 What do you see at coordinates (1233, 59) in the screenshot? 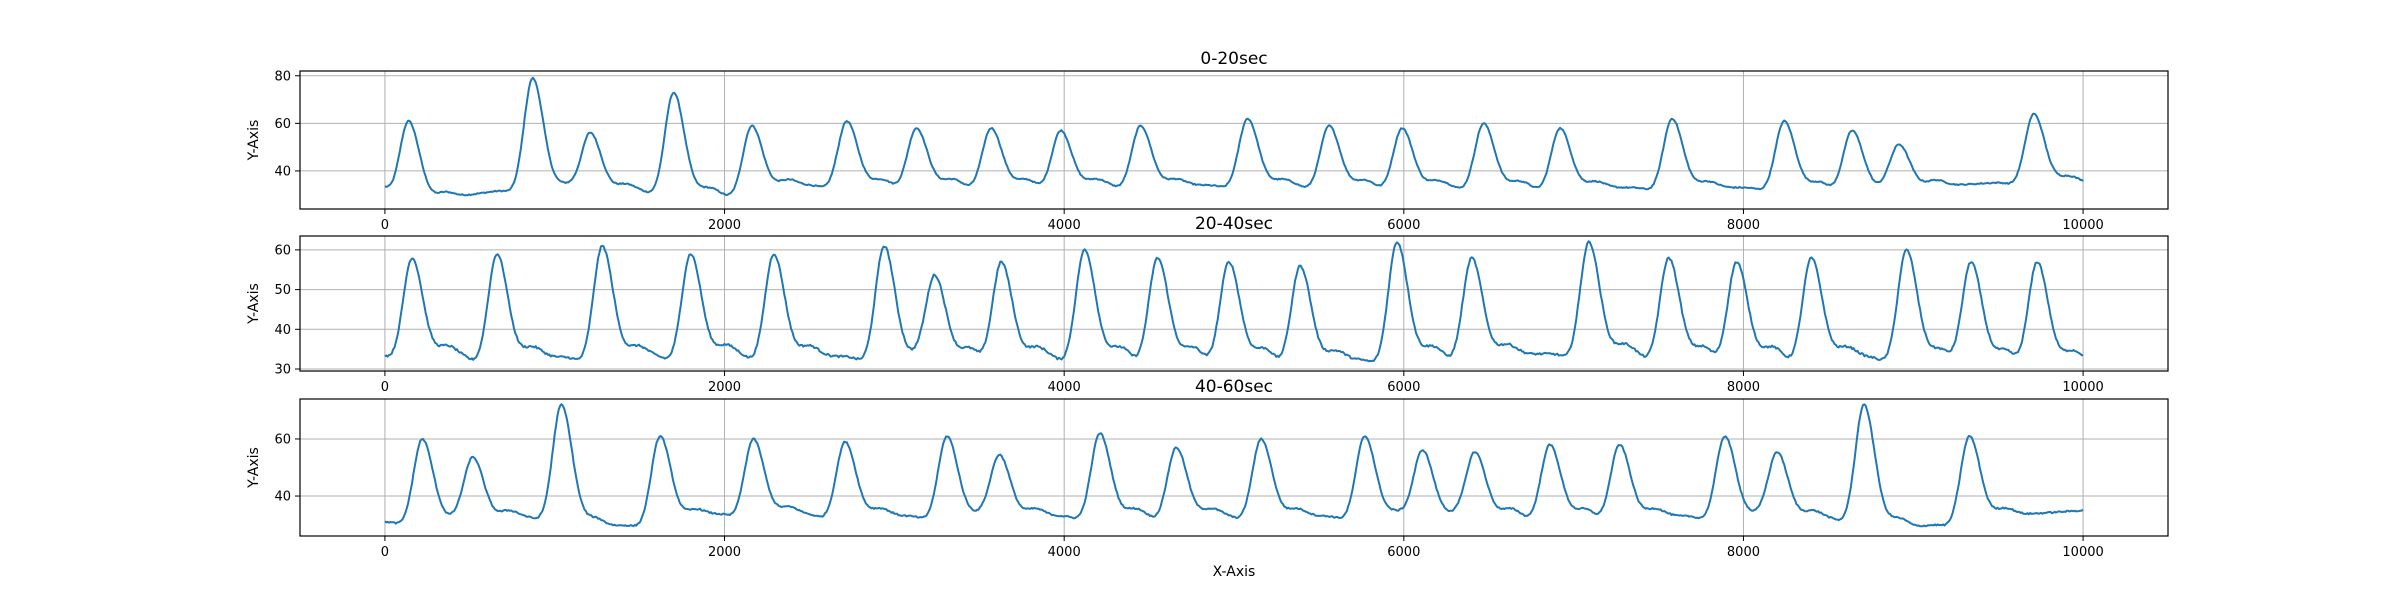
I see `subplot-title: 0-20sec` at bounding box center [1233, 59].